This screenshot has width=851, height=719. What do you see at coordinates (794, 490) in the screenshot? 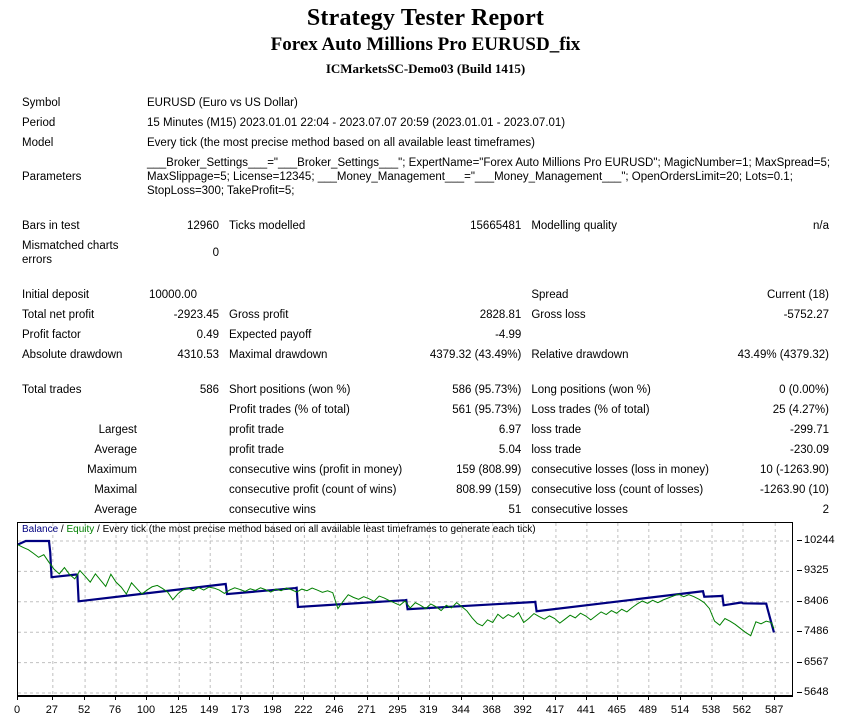
I see `maximal-consecutive-loss-value: -1263.90 (10)` at bounding box center [794, 490].